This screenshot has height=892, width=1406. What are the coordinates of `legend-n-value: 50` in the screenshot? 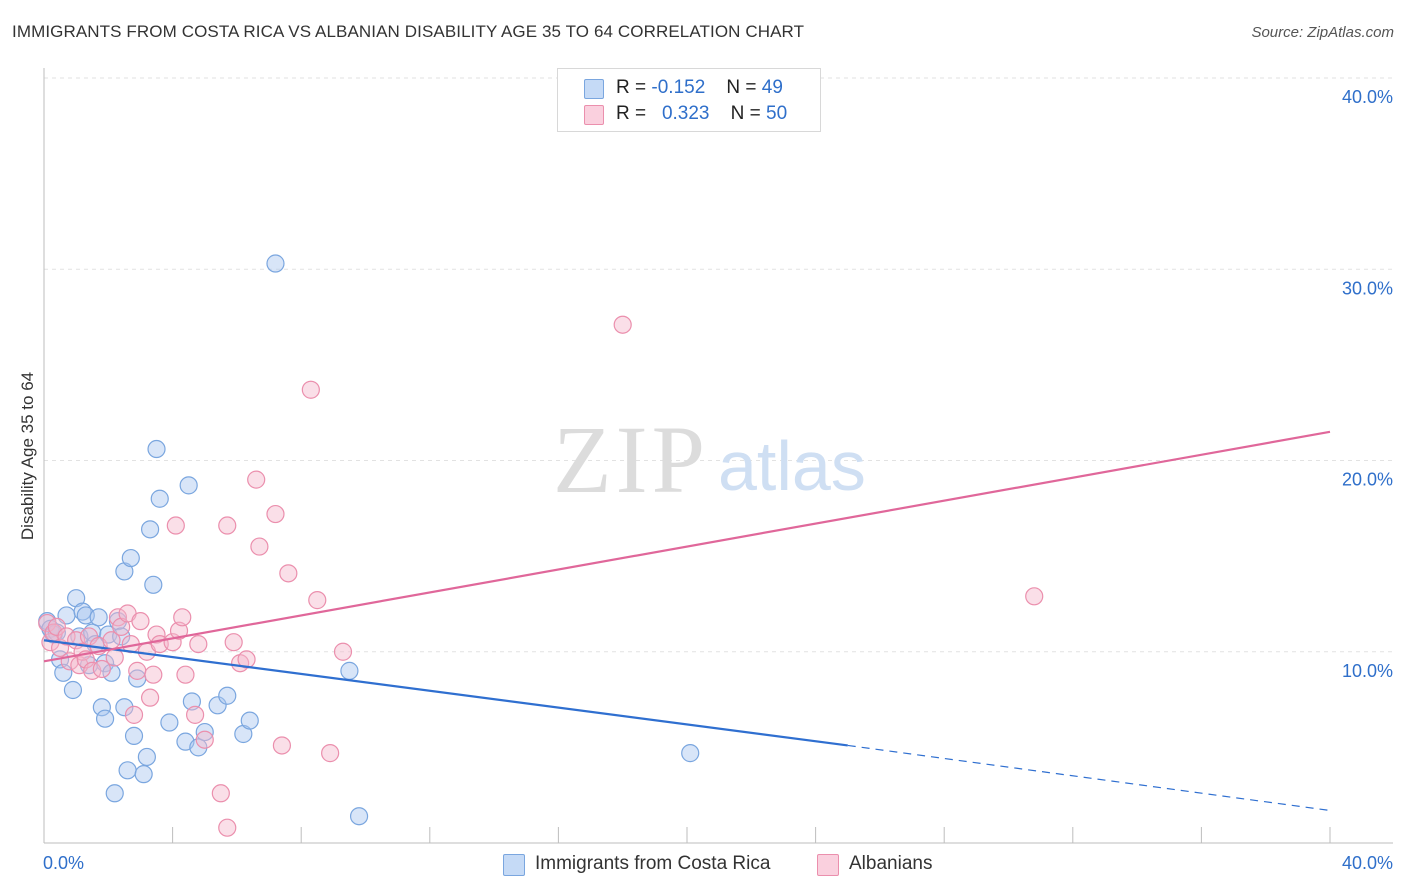 It's located at (777, 113).